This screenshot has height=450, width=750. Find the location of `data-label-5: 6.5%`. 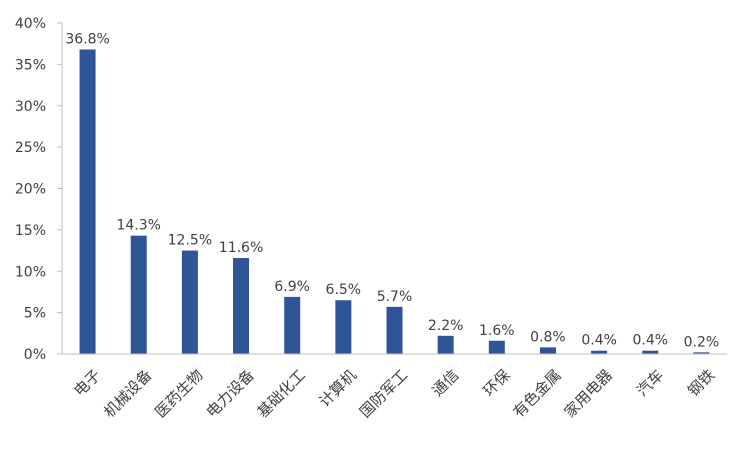

data-label-5: 6.5% is located at coordinates (344, 290).